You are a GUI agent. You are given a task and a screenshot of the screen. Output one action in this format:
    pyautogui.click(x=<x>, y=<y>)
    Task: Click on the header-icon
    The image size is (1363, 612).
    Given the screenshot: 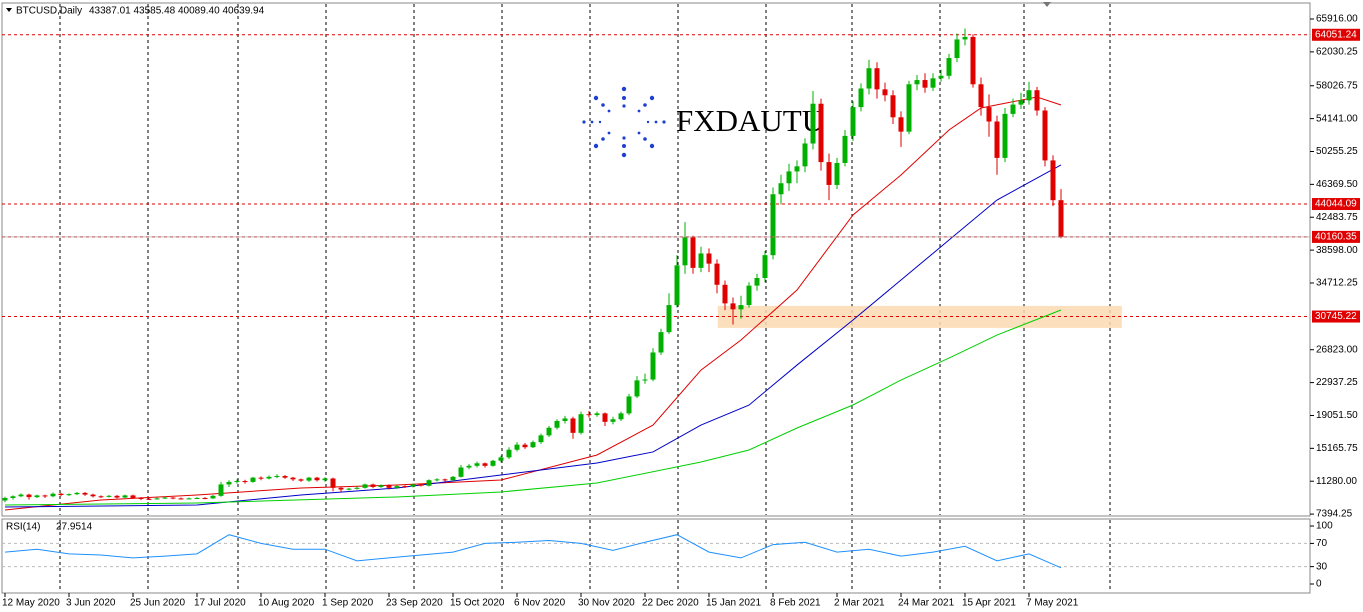 What is the action you would take?
    pyautogui.click(x=9, y=10)
    